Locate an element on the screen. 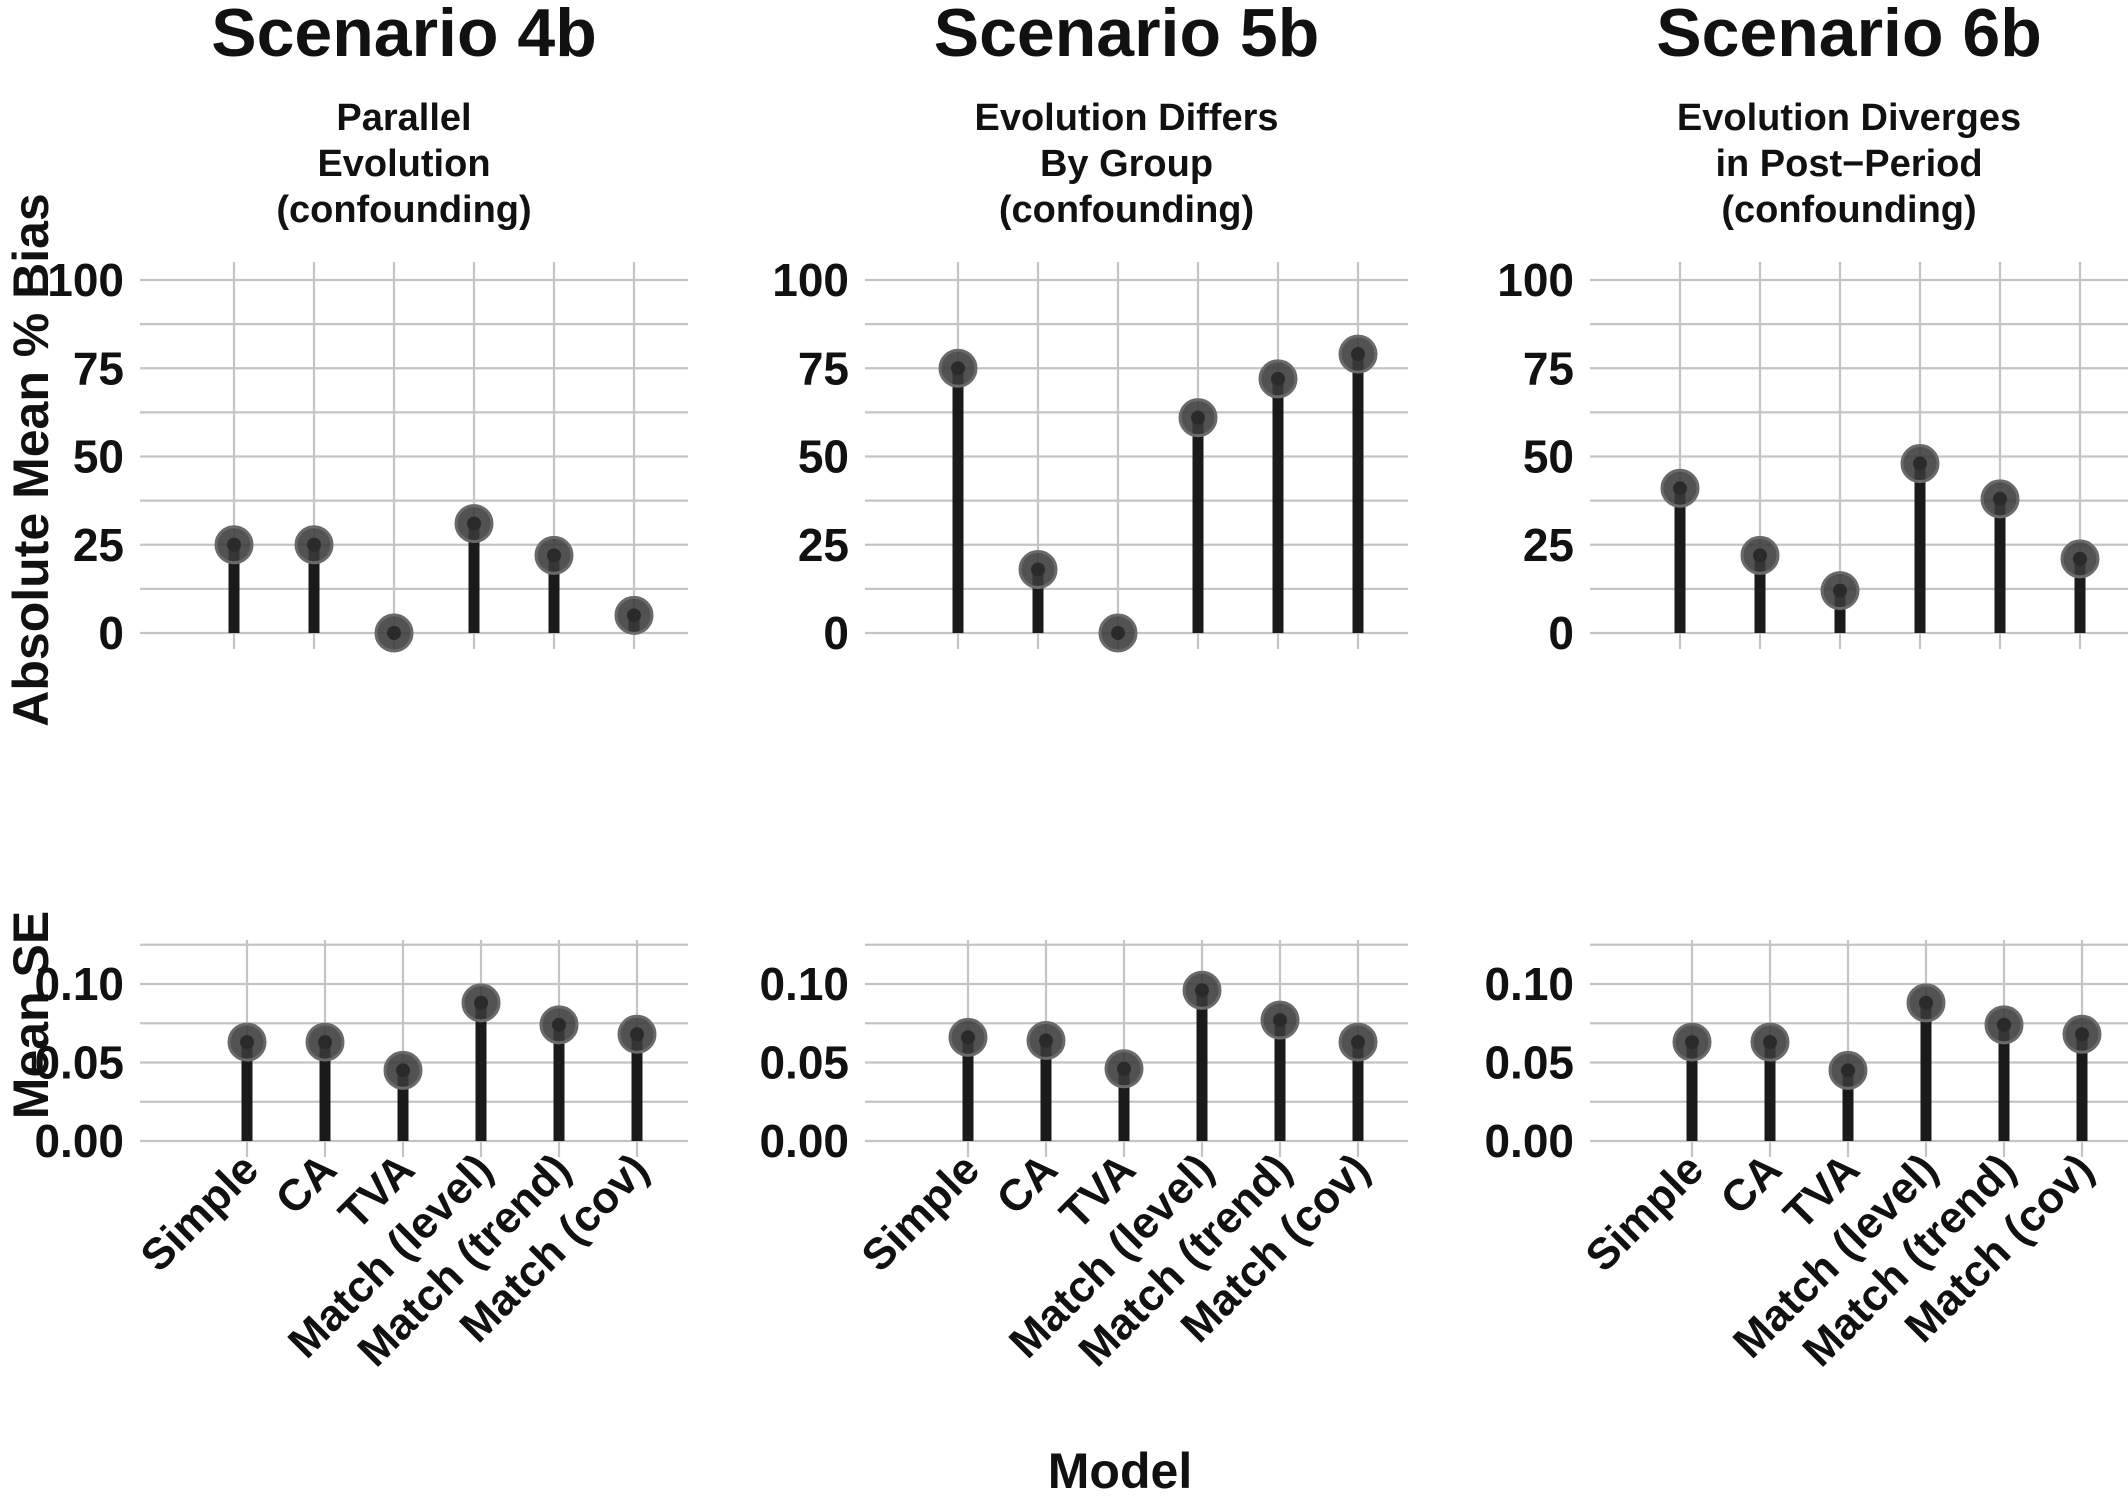  panel-subtitle-line: Evolution Differs is located at coordinates (1126, 118).